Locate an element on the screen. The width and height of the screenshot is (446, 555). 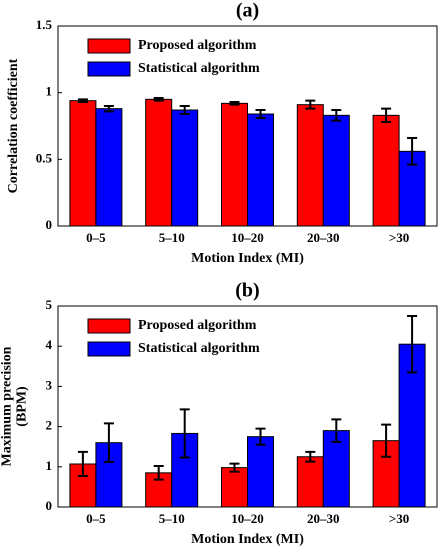
y-tick-label: 2 is located at coordinates (49, 425).